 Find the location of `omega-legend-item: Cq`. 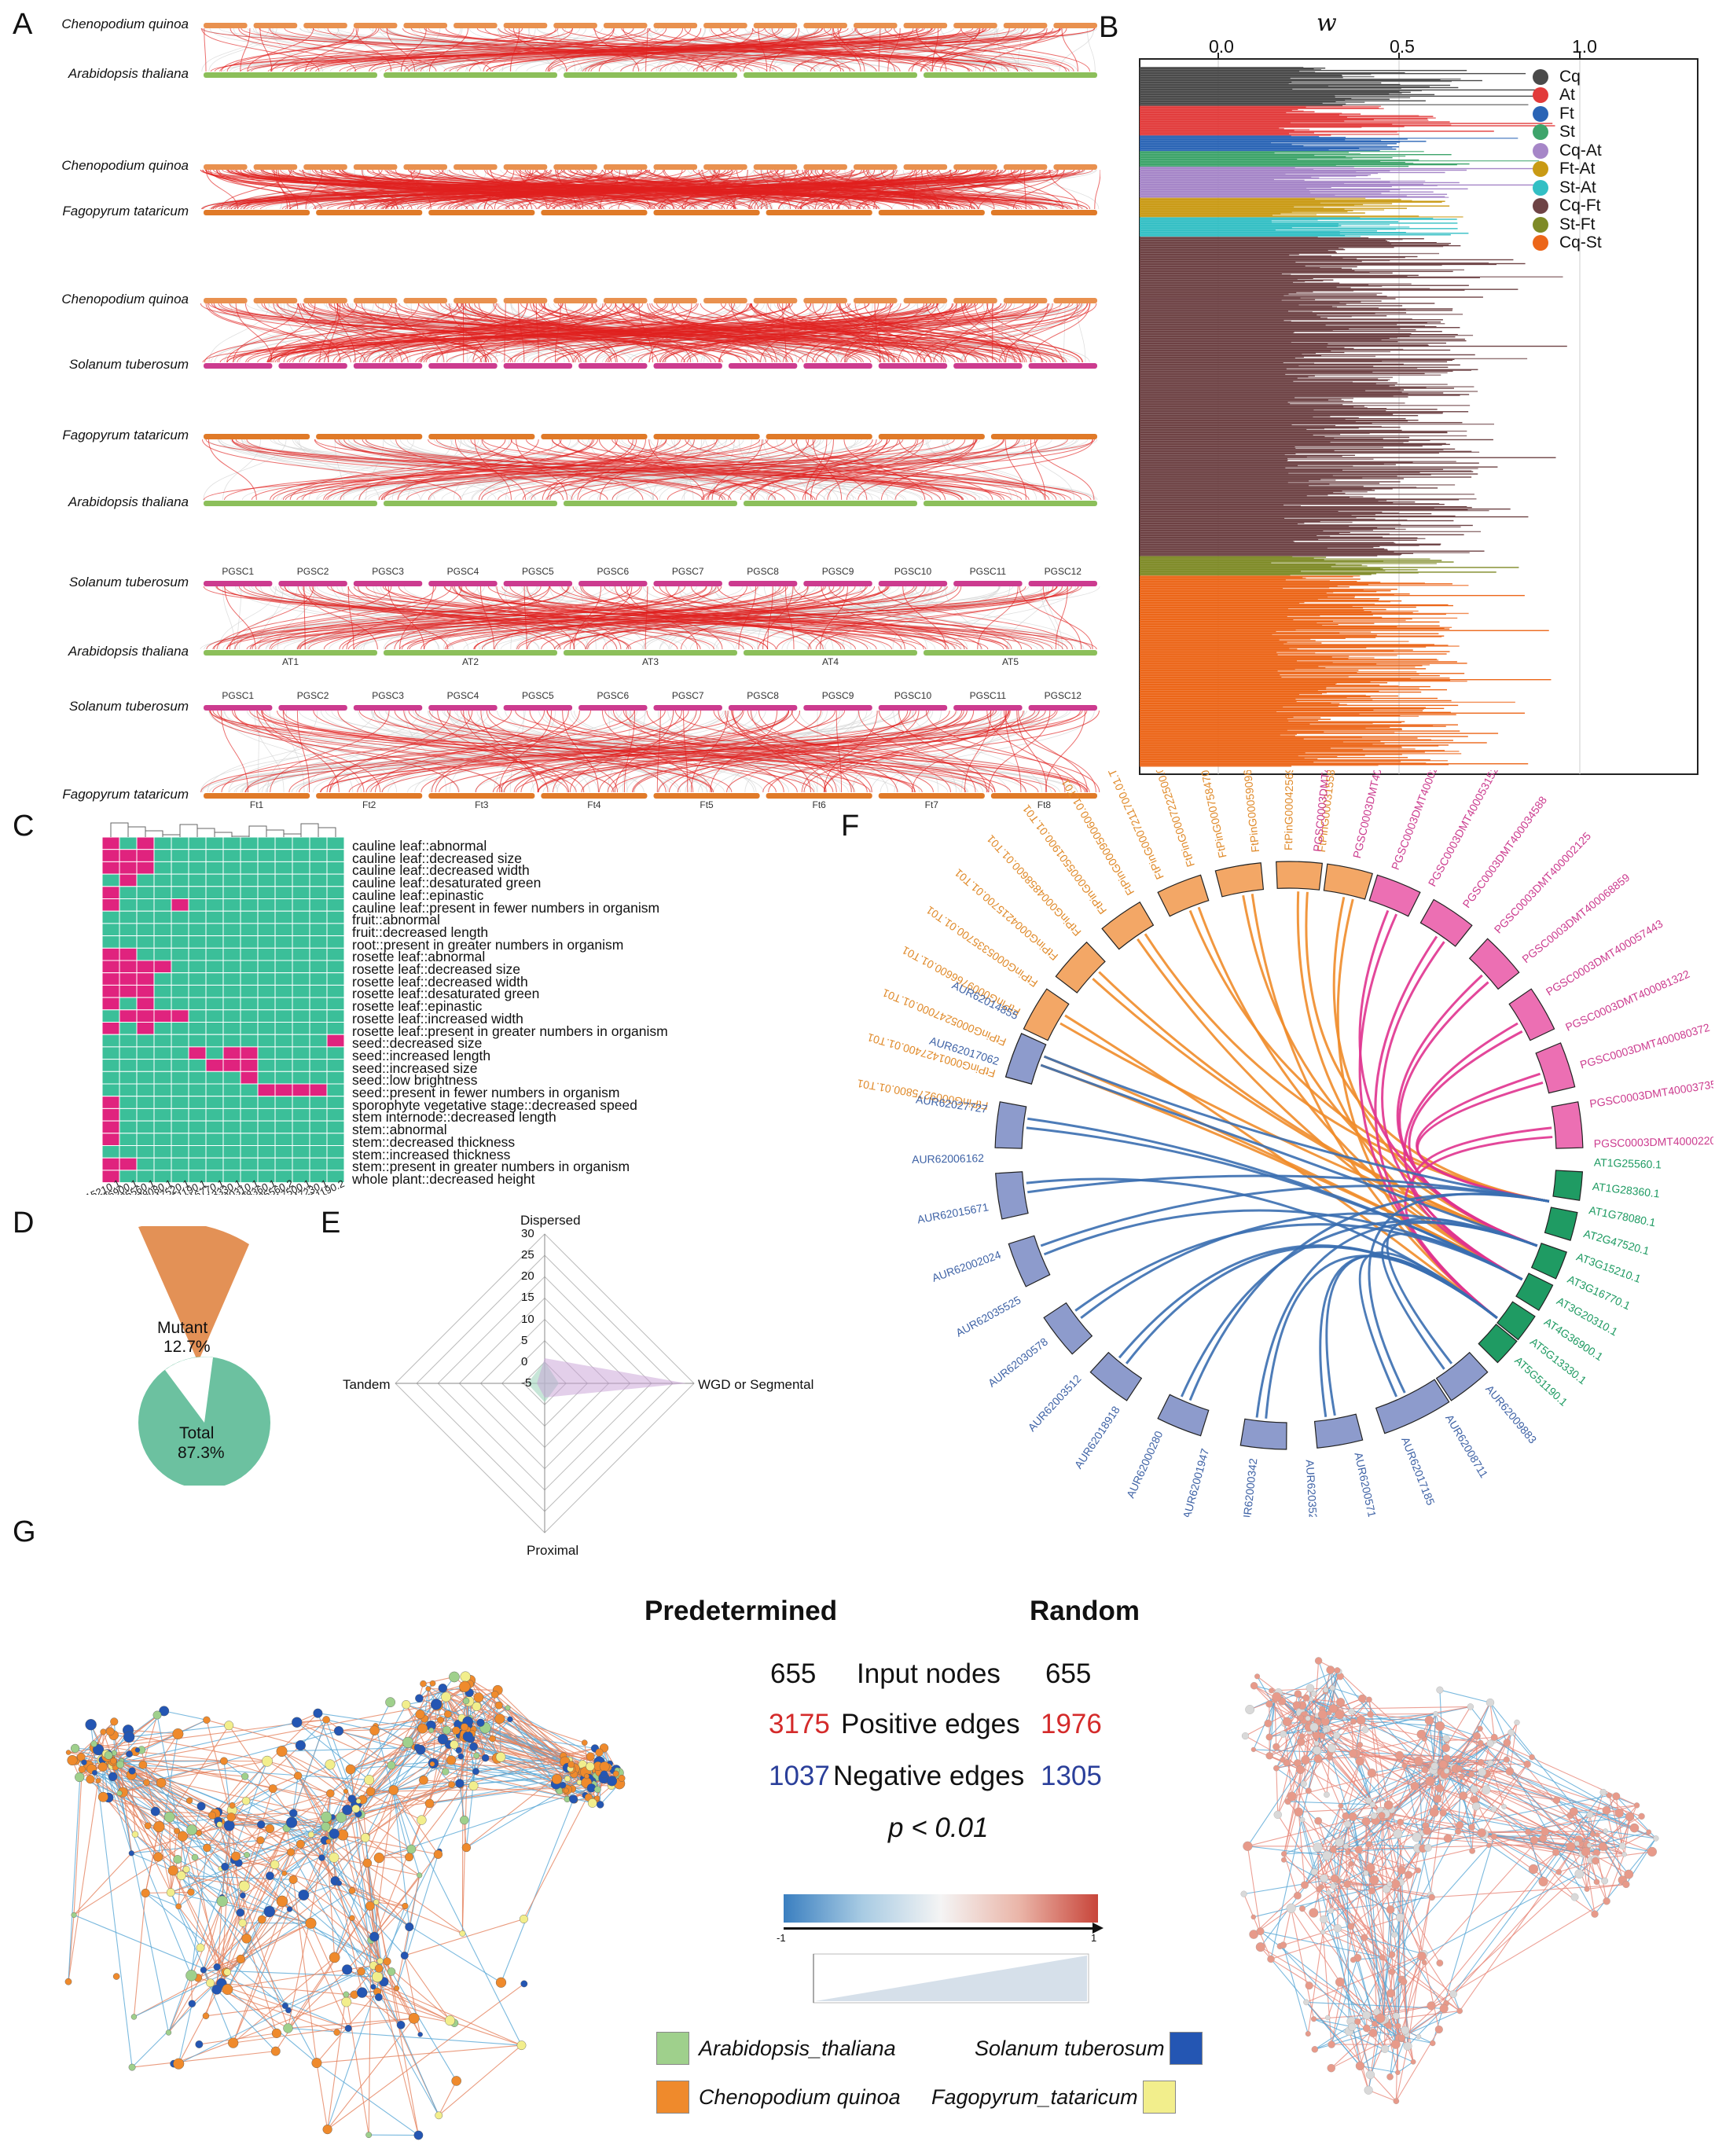

omega-legend-item: Cq is located at coordinates (1567, 77).